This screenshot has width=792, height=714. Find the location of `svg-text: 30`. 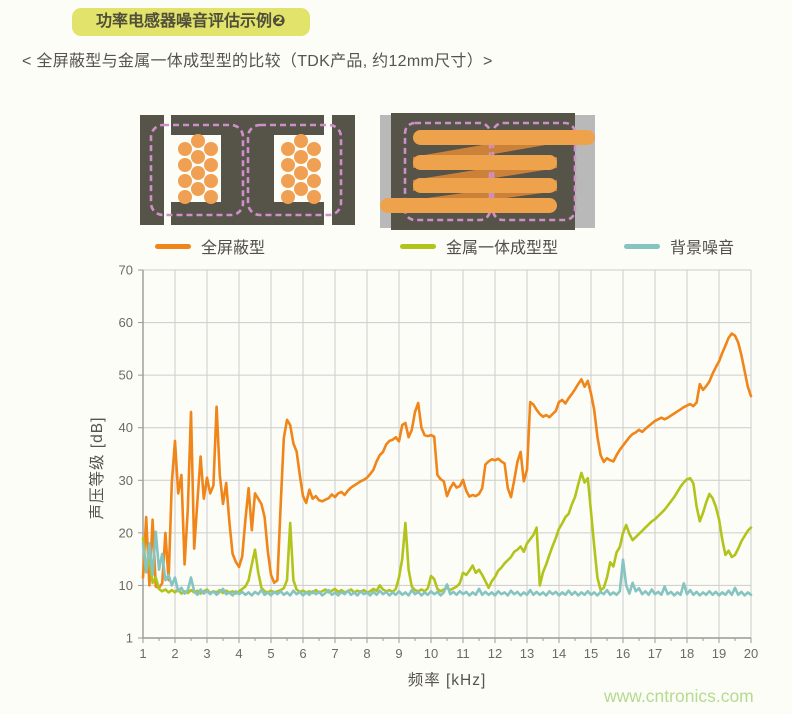

svg-text: 30 is located at coordinates (126, 480).